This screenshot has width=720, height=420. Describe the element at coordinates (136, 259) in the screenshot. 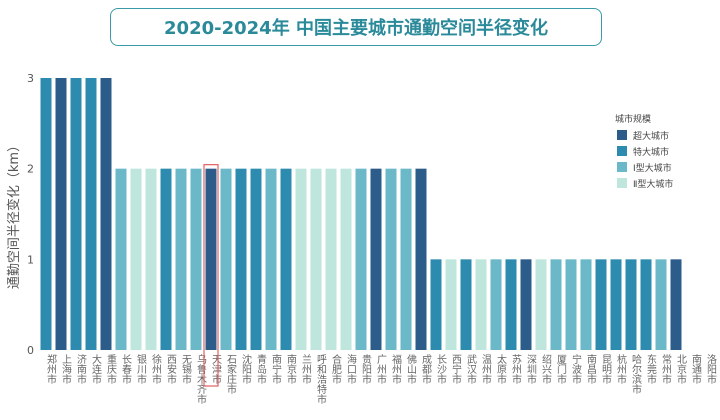

I see `bar-银川市` at that location.